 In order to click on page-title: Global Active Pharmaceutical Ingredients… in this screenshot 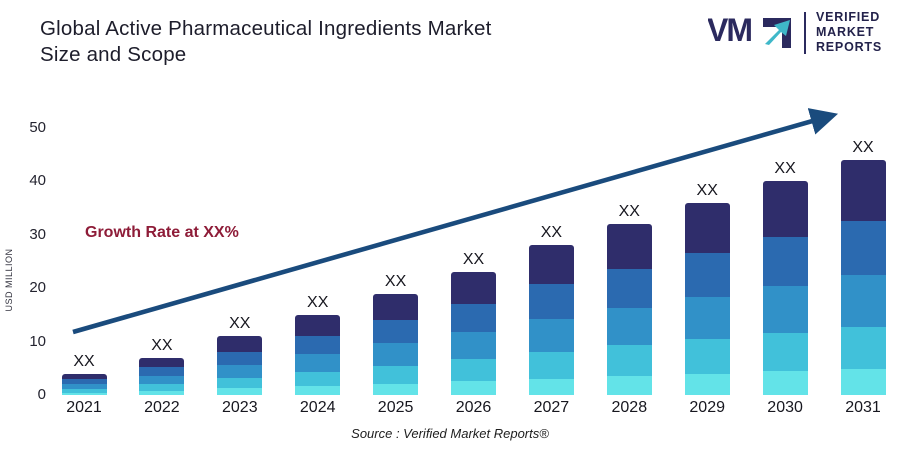, I will do `click(266, 42)`.